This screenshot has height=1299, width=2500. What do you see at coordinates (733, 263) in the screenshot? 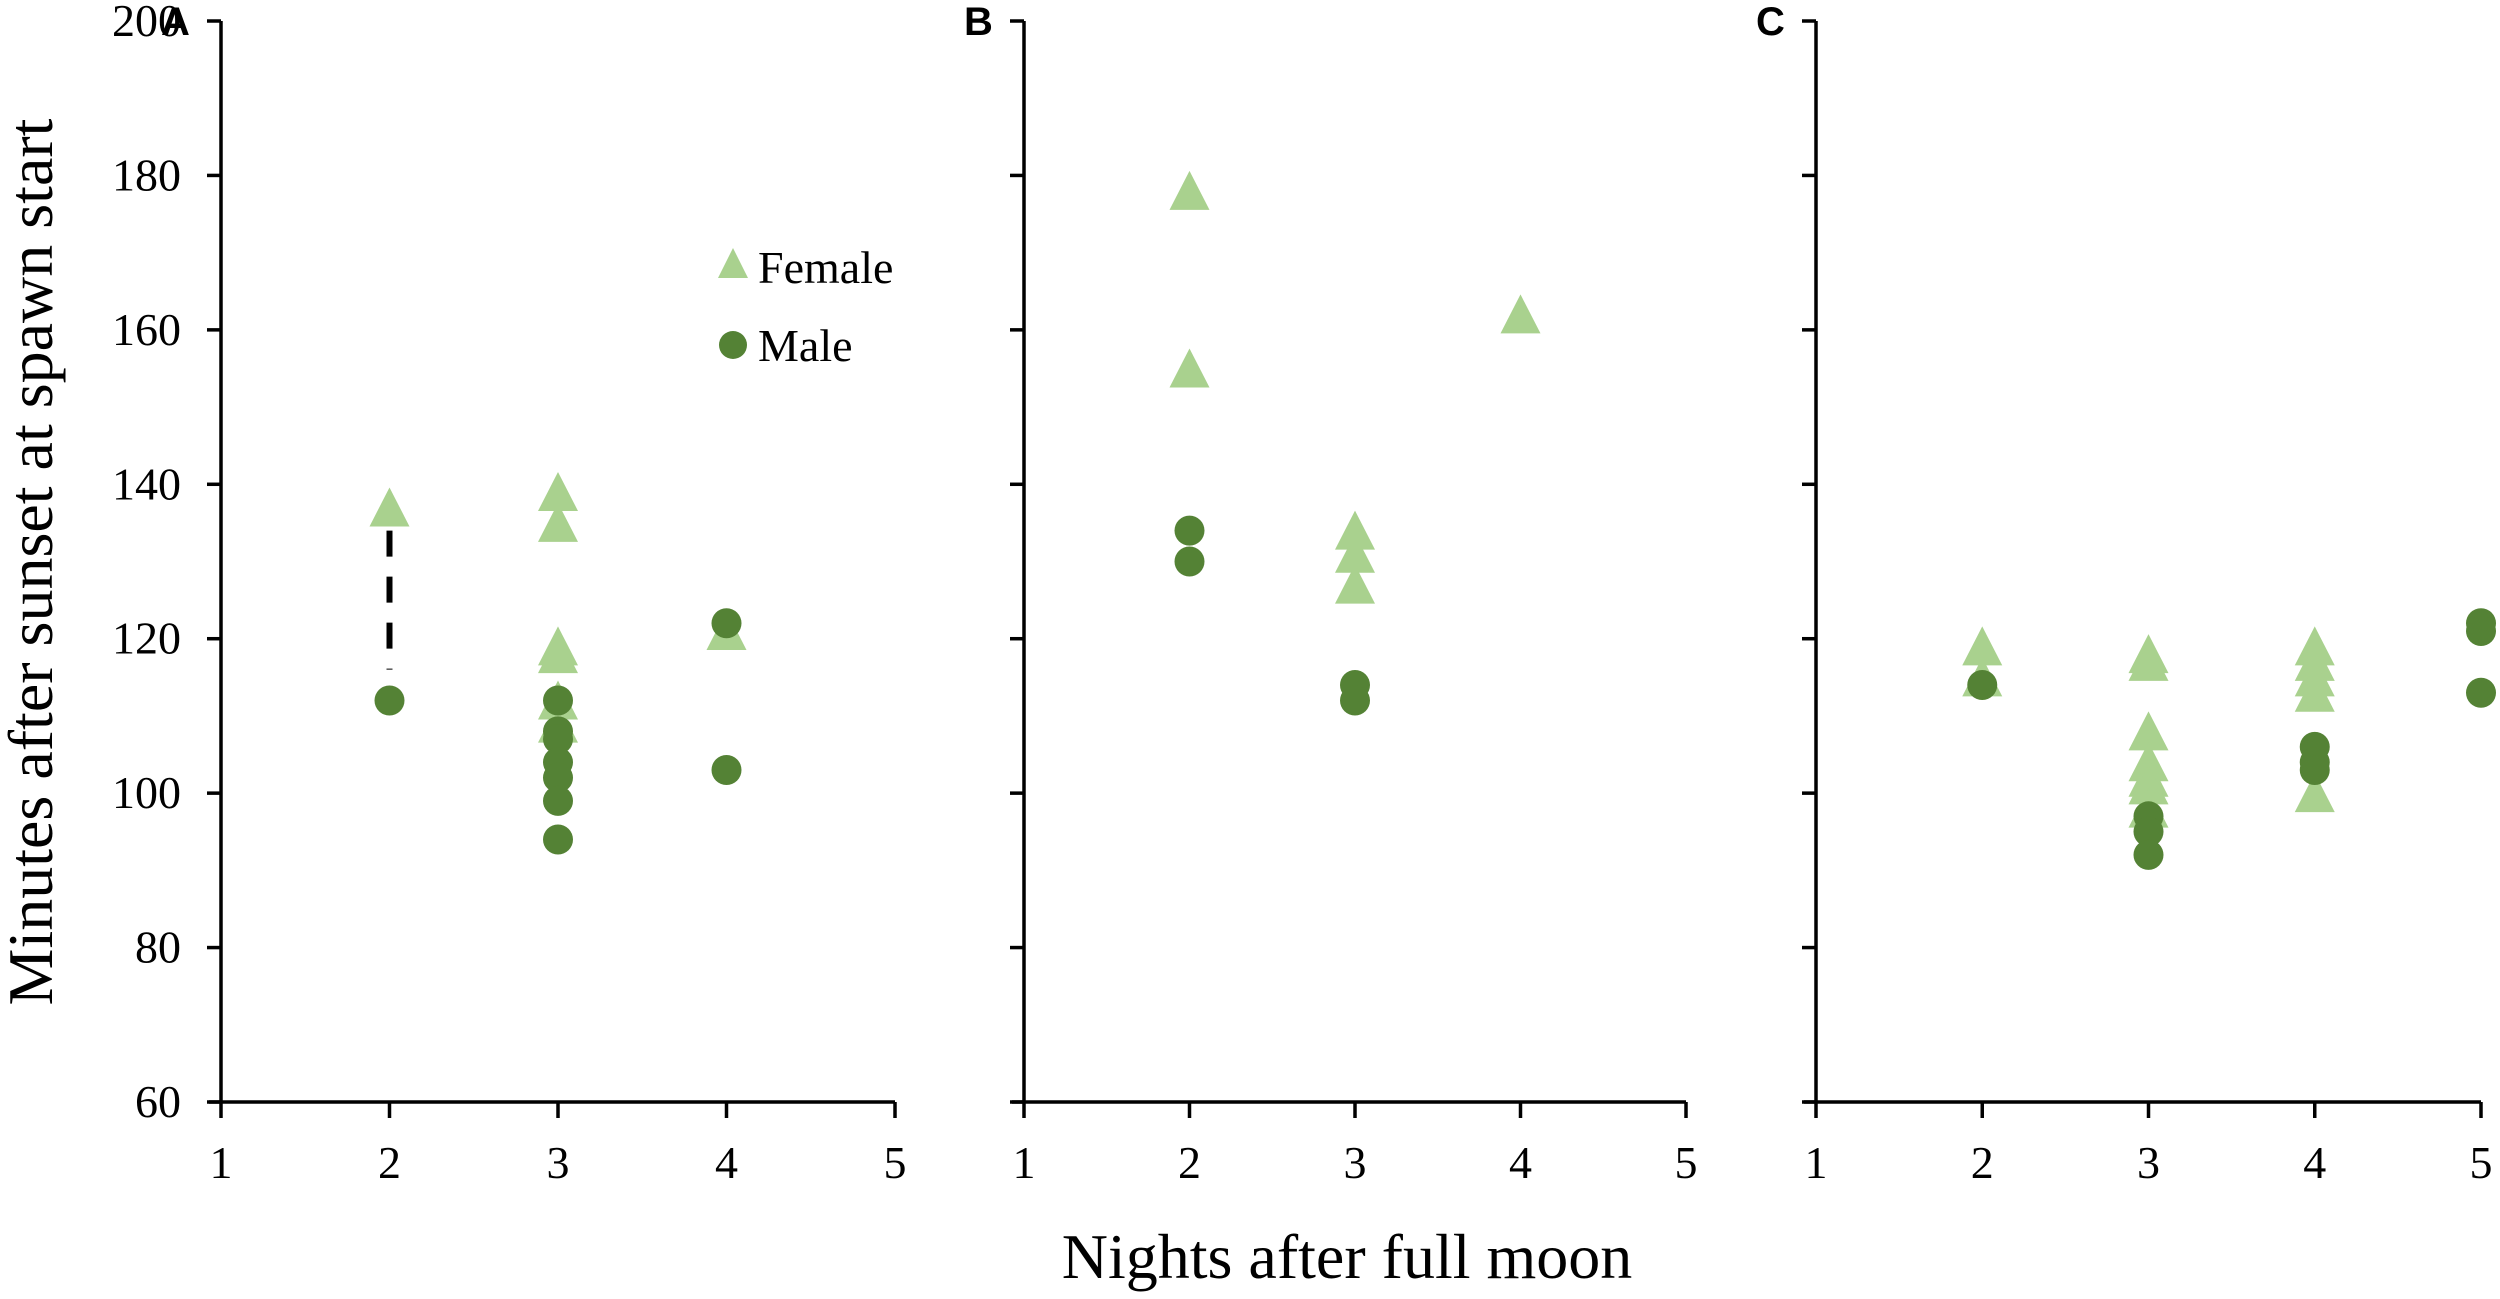
I see `triangle-marker-icon` at bounding box center [733, 263].